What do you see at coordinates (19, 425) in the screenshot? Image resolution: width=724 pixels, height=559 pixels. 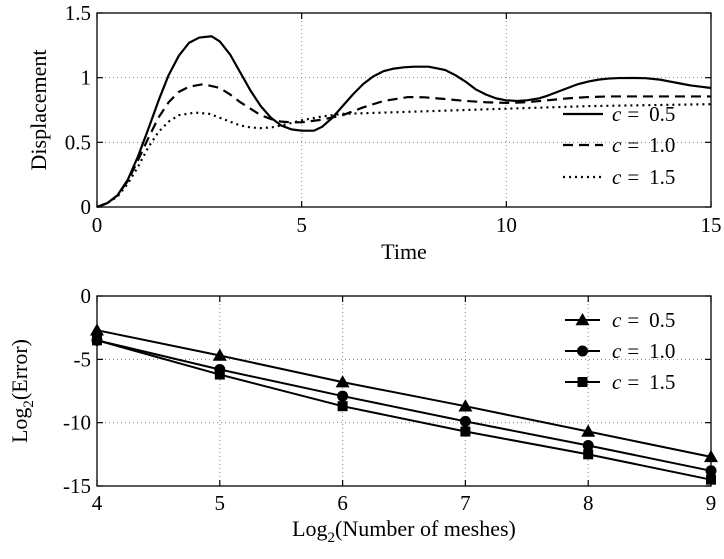 I see `y-axis-label-log: Log` at bounding box center [19, 425].